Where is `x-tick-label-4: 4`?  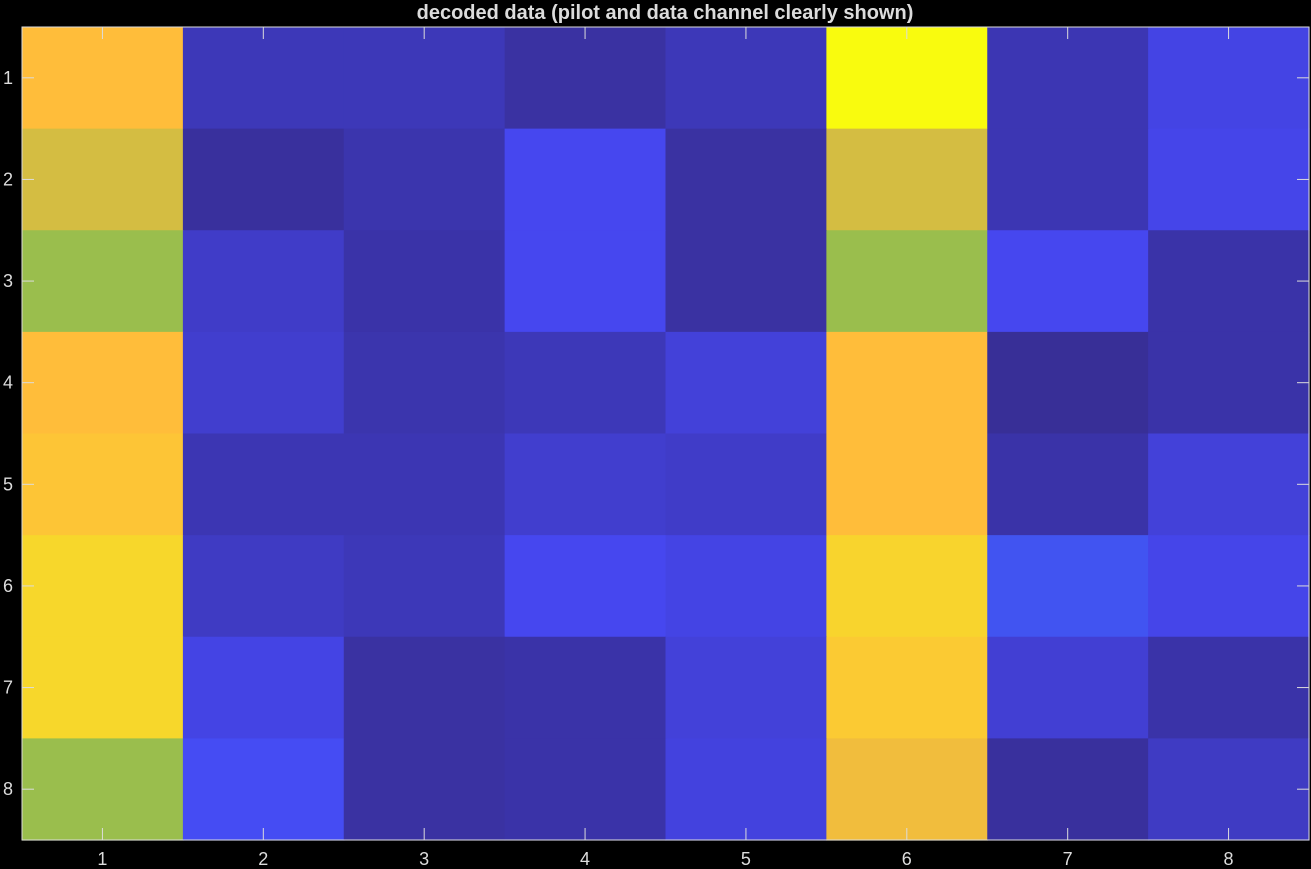 x-tick-label-4: 4 is located at coordinates (585, 859).